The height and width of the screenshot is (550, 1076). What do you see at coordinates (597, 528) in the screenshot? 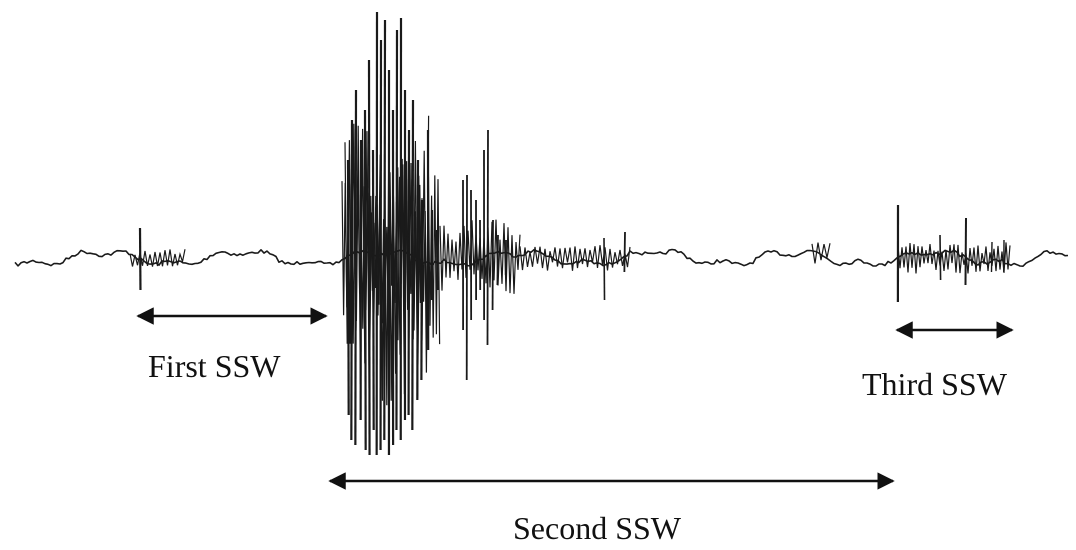
I see `second-ssw-label: Second SSW` at bounding box center [597, 528].